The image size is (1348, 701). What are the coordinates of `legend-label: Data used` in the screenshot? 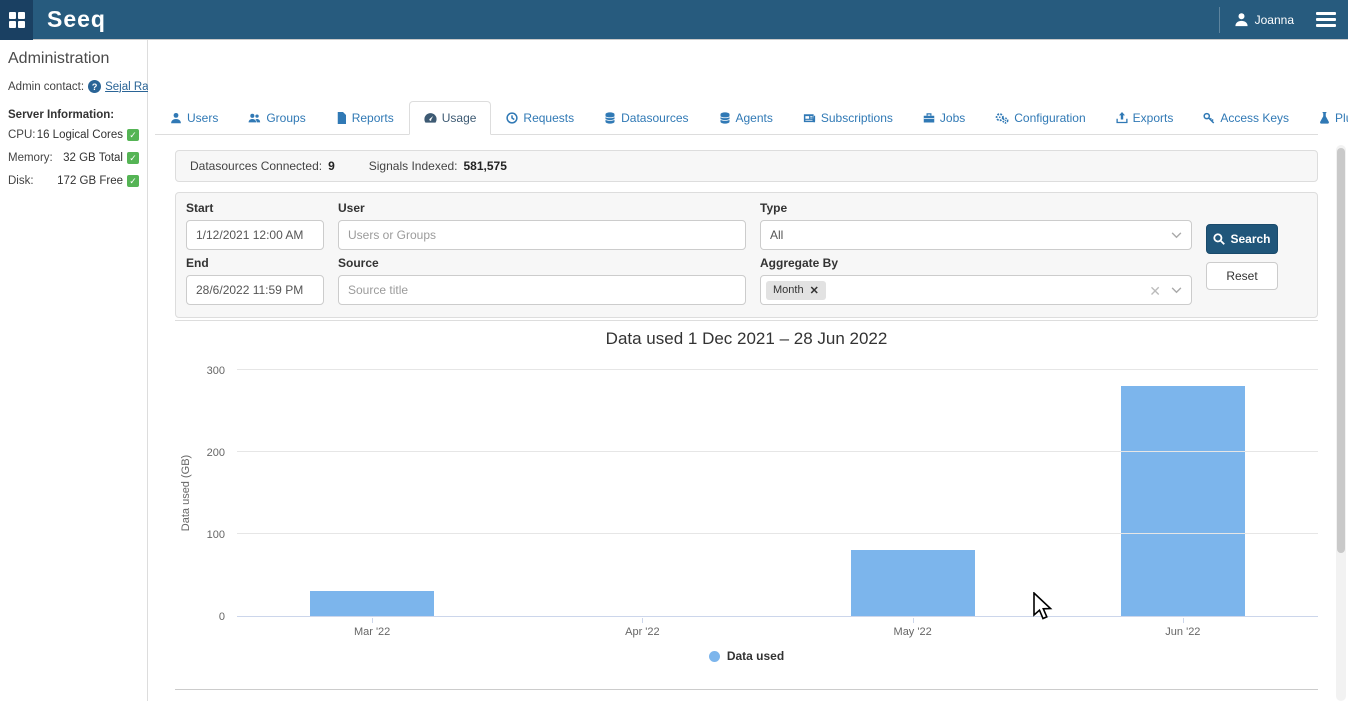 It's located at (755, 656).